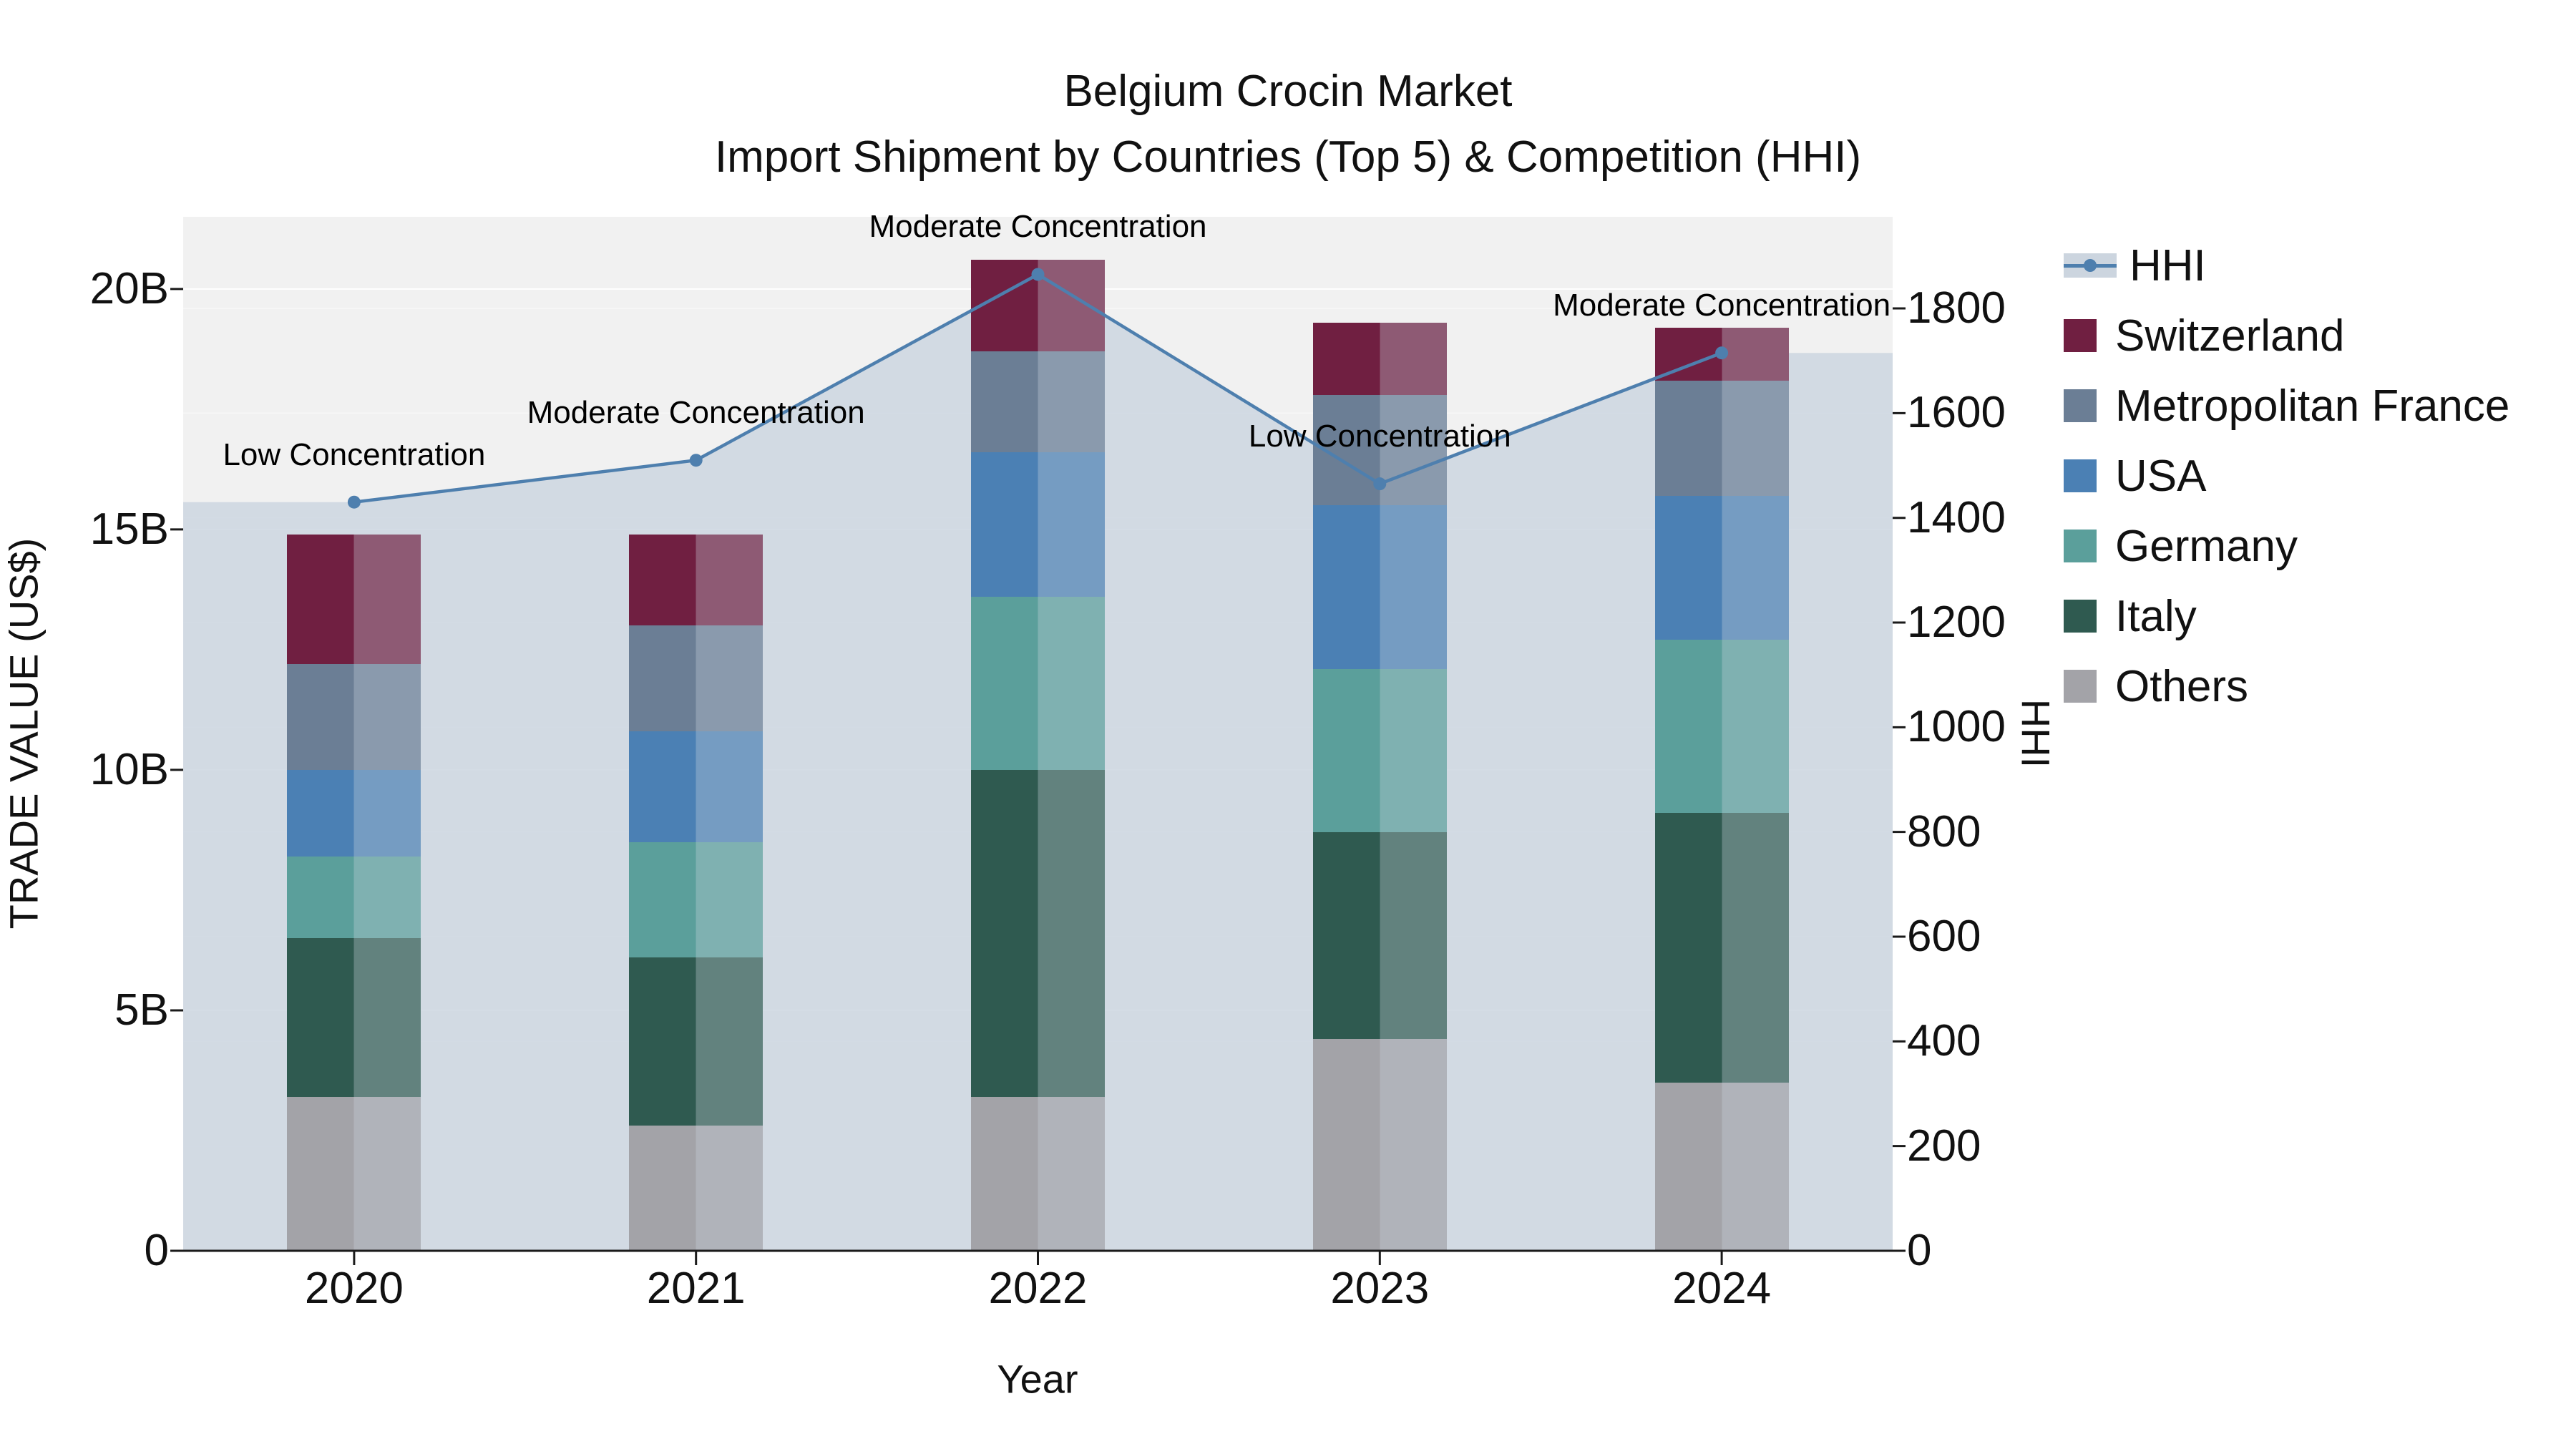  Describe the element at coordinates (2206, 546) in the screenshot. I see `legend-label-germany: Germany` at that location.